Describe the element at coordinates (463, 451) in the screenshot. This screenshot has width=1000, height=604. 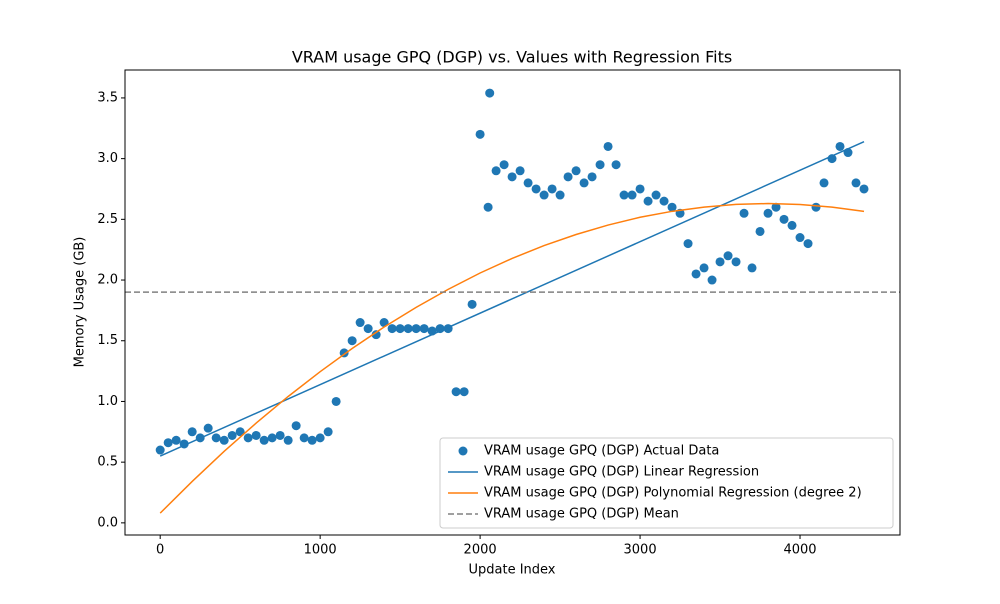
I see `legend-marker` at that location.